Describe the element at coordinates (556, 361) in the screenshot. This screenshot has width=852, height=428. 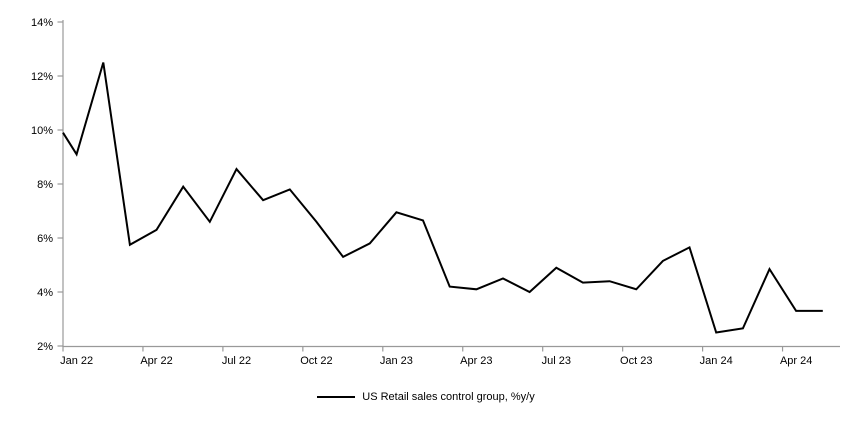
I see `x-tick-label: Jul 23` at that location.